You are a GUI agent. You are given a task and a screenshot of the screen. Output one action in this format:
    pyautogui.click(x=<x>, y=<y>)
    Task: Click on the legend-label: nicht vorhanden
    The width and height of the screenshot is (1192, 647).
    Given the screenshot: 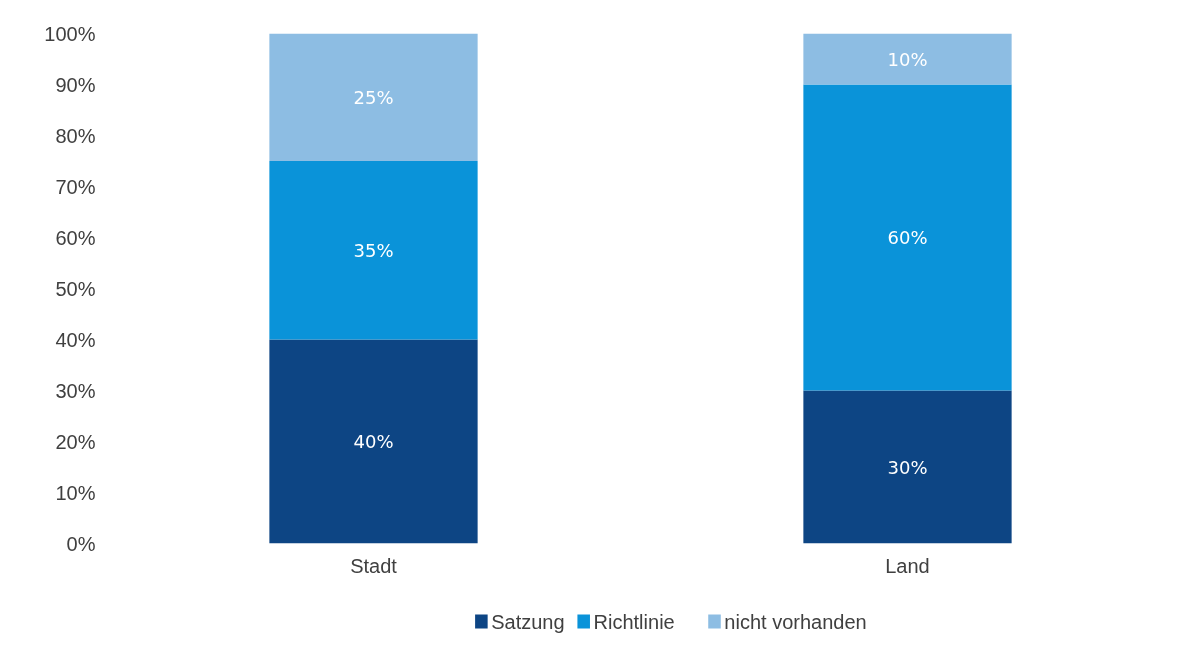 What is the action you would take?
    pyautogui.click(x=795, y=621)
    